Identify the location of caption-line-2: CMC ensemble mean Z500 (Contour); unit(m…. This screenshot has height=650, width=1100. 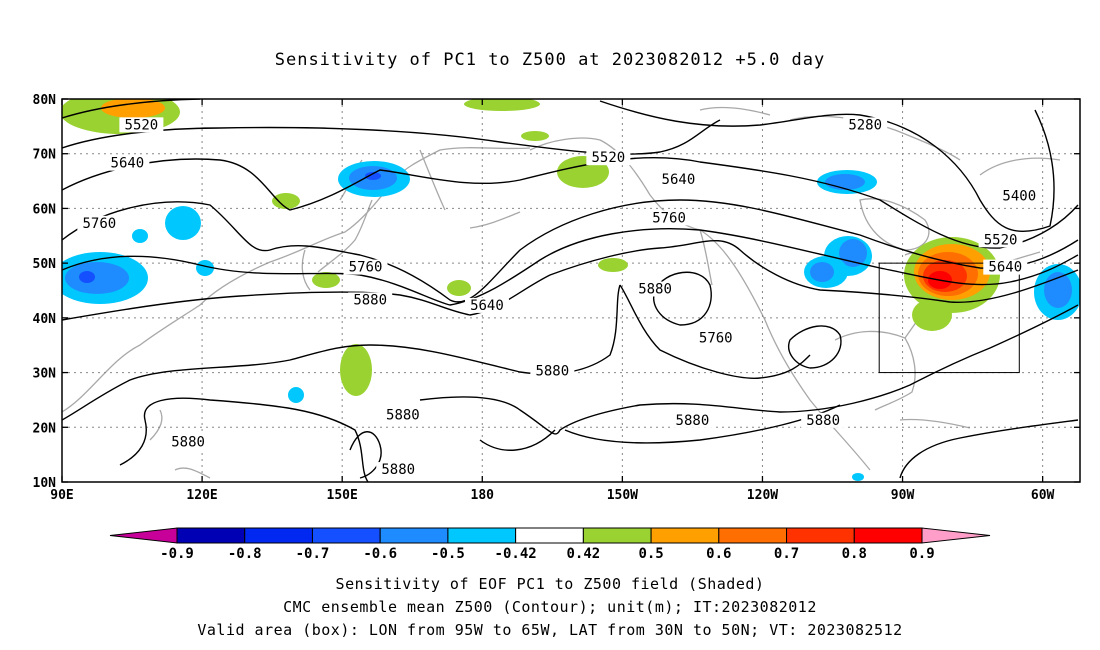
(550, 607).